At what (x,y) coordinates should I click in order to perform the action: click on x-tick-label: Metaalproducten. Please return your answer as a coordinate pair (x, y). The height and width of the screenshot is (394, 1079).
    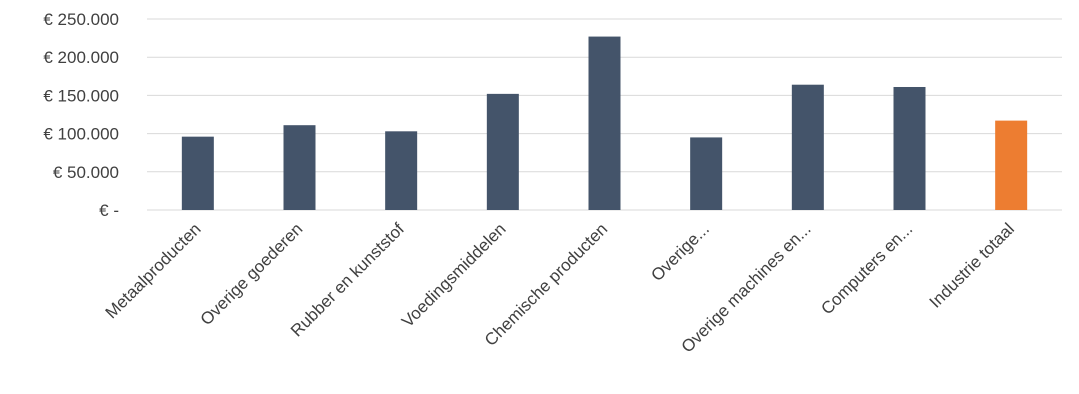
    Looking at the image, I should click on (153, 270).